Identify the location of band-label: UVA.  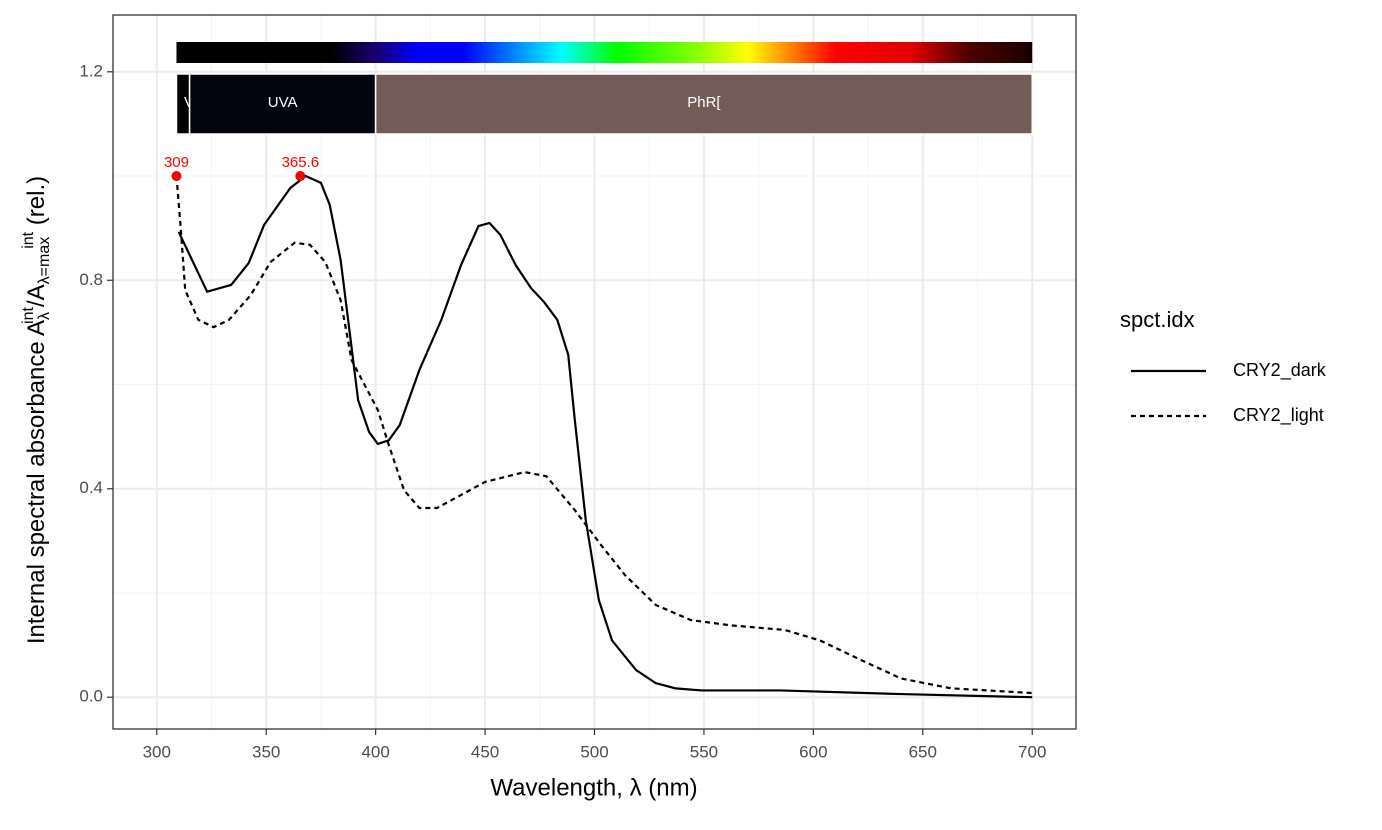
(283, 102).